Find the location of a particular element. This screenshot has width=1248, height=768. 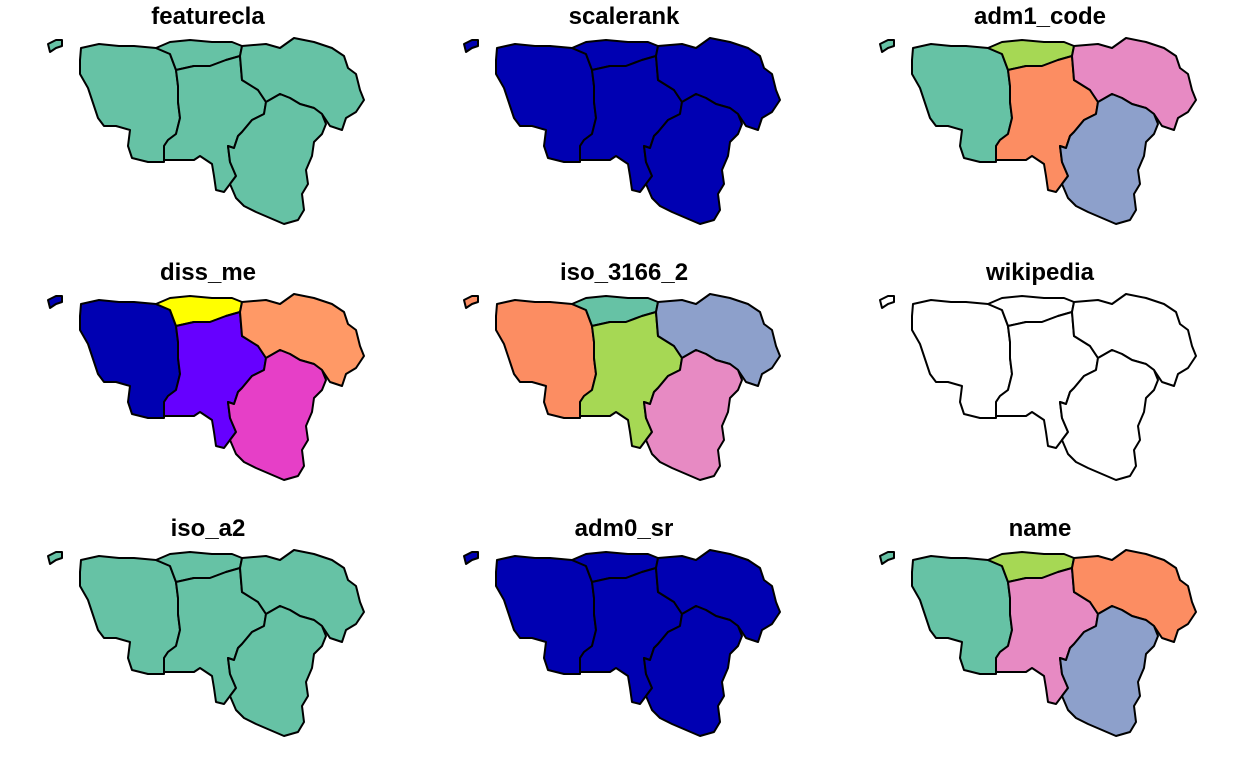

panel-title: scalerank is located at coordinates (624, 16).